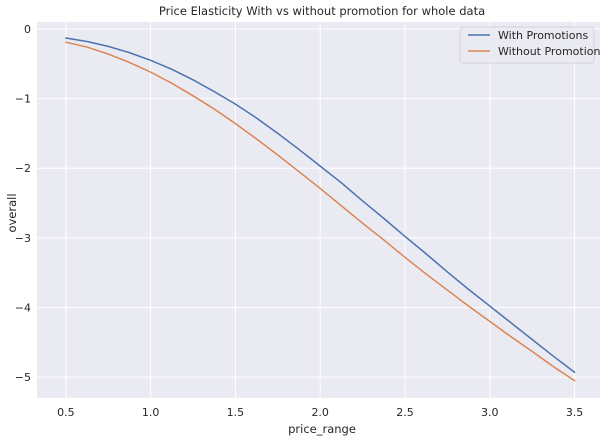 Image resolution: width=608 pixels, height=442 pixels. What do you see at coordinates (322, 429) in the screenshot?
I see `x-axis-label: price_range` at bounding box center [322, 429].